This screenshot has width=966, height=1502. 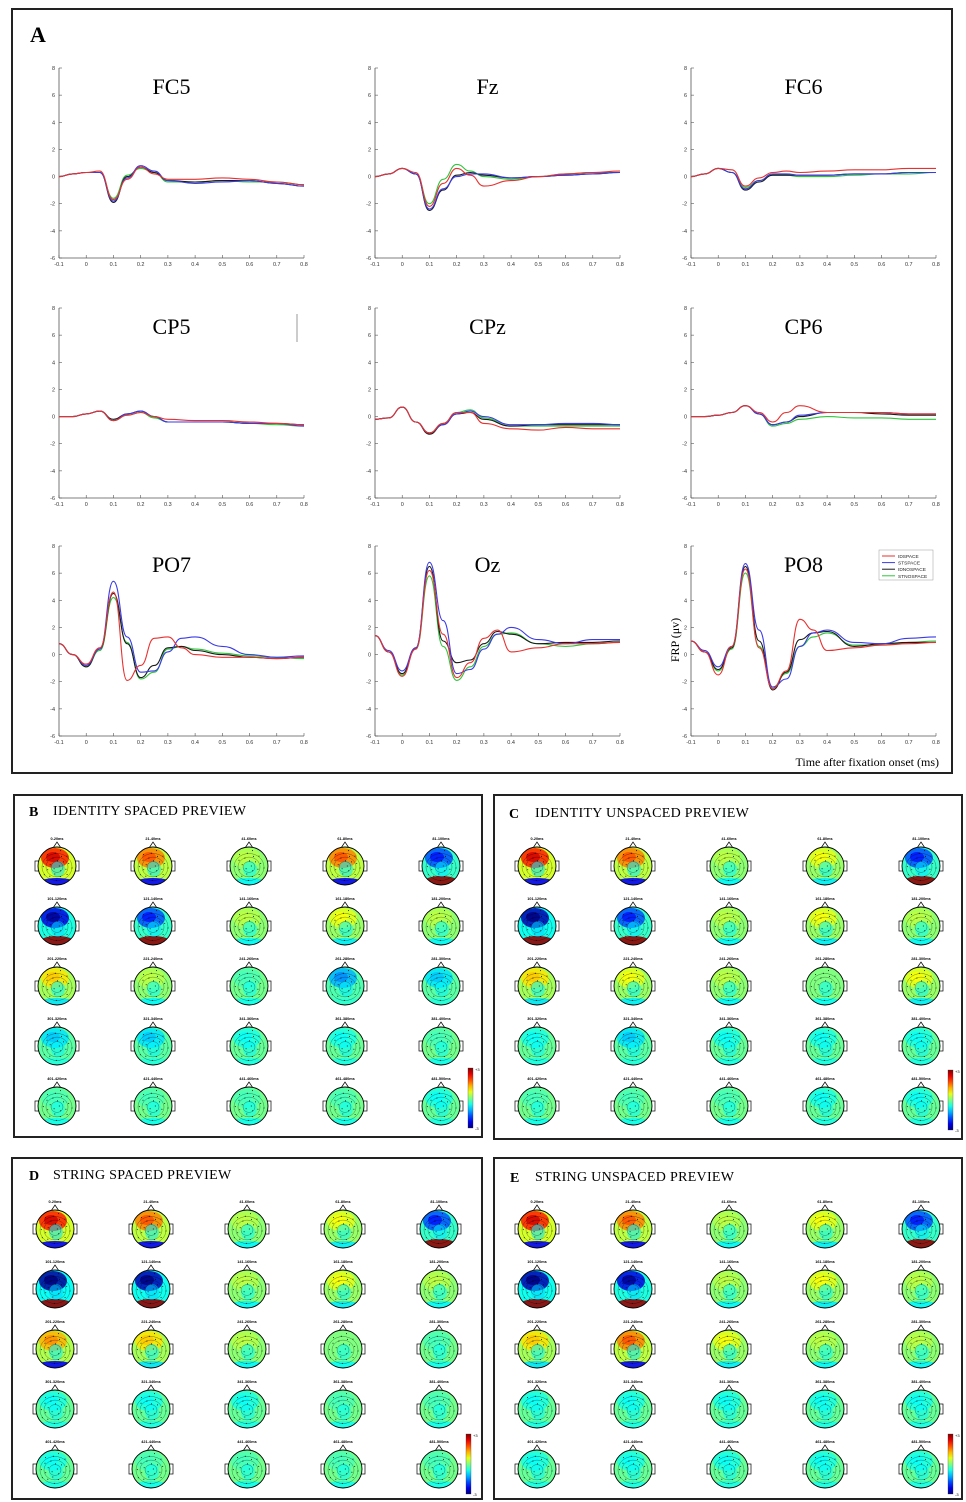 What do you see at coordinates (773, 265) in the screenshot?
I see `x-tick-label: 0.2` at bounding box center [773, 265].